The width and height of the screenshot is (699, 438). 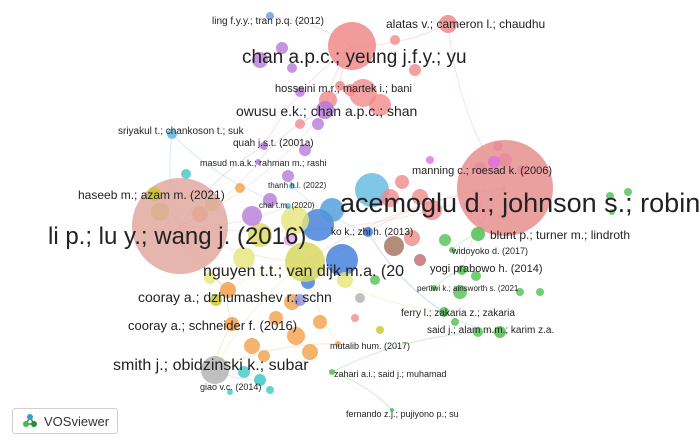 I want to click on network-node-label: chai t.m. (2020), so click(x=287, y=205).